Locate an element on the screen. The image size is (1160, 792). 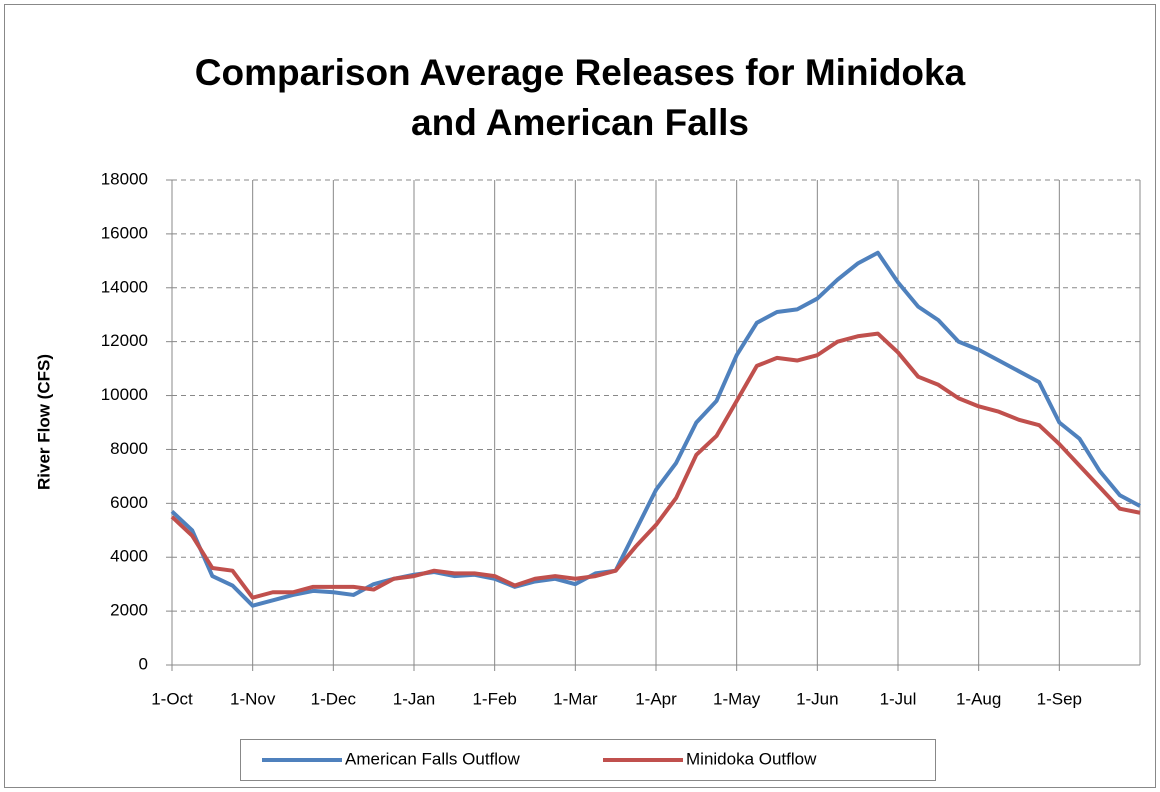
y-tick-label: 2000 is located at coordinates (129, 610).